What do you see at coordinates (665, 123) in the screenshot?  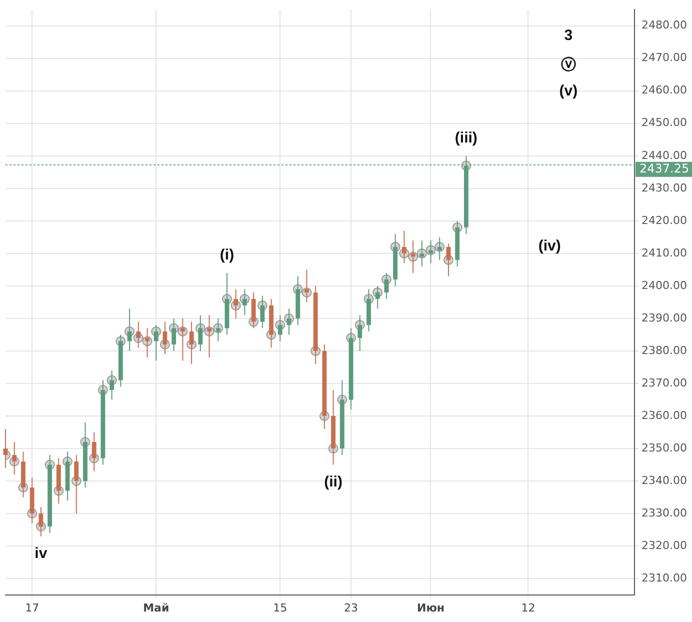 I see `y-tick-label: 2450.00` at bounding box center [665, 123].